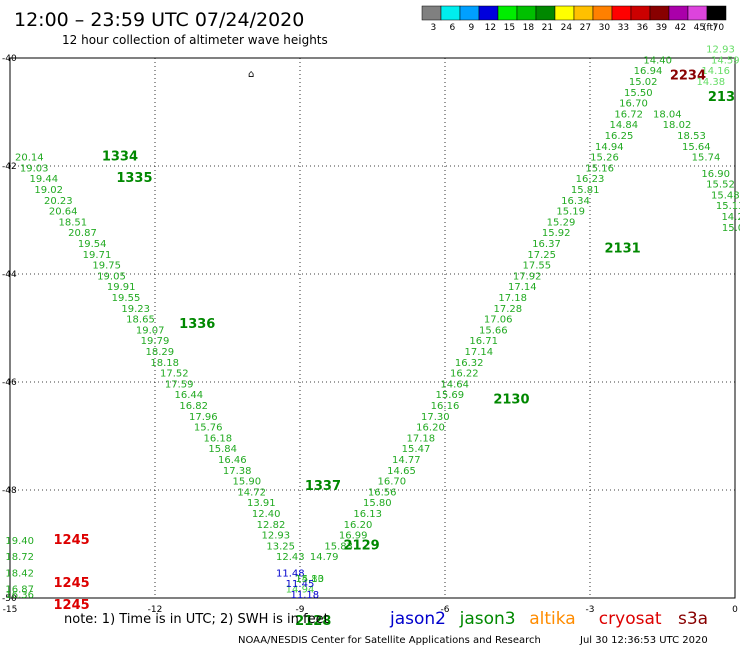 Image resolution: width=740 pixels, height=650 pixels. Describe the element at coordinates (203, 417) in the screenshot. I see `swh-value: 17.96` at that location.